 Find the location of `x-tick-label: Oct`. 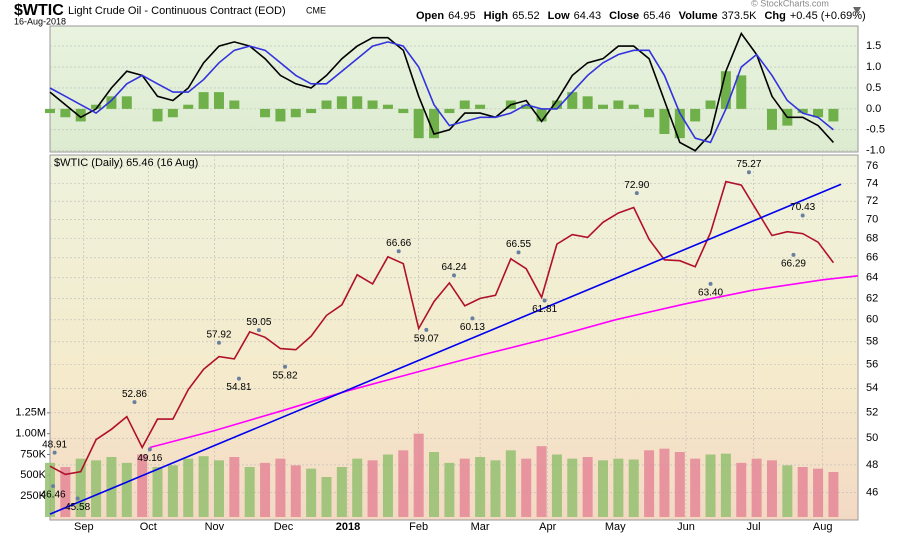

x-tick-label: Oct is located at coordinates (148, 527).